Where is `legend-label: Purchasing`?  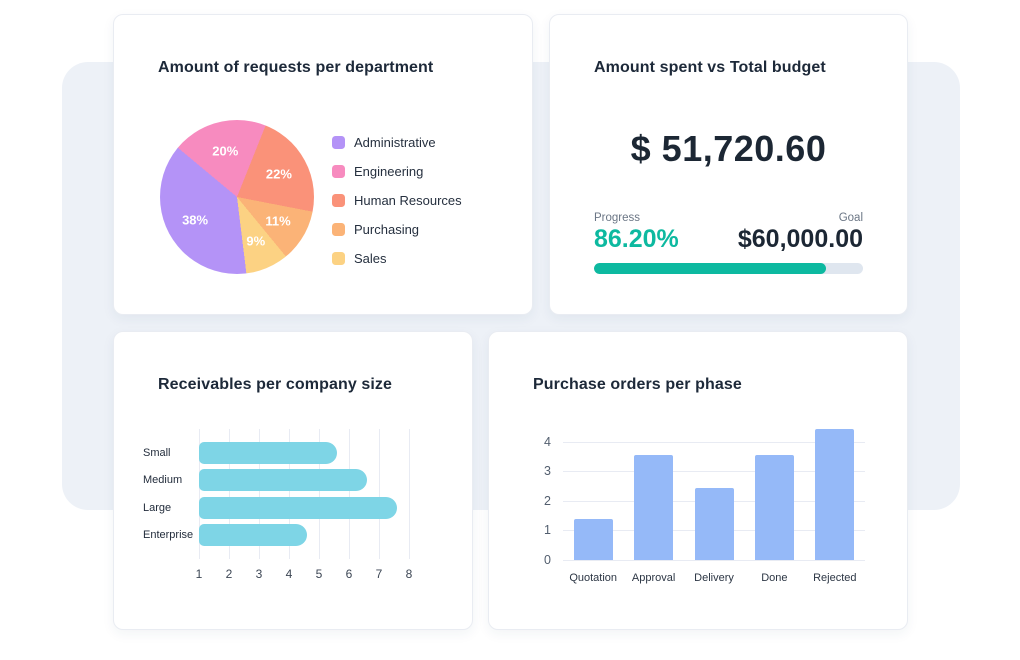
legend-label: Purchasing is located at coordinates (387, 229).